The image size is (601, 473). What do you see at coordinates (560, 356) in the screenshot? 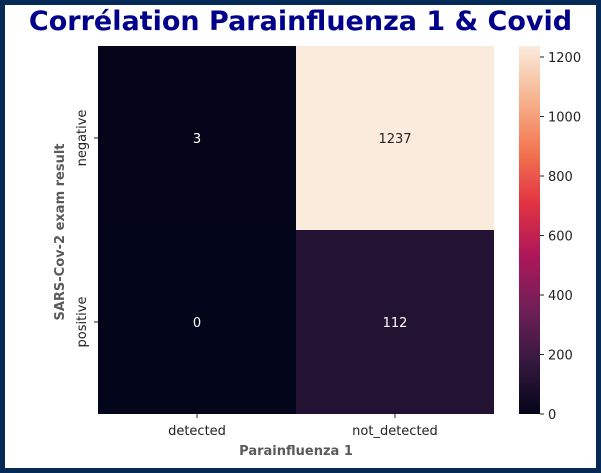
I see `colorbar-tick-label: 200` at bounding box center [560, 356].